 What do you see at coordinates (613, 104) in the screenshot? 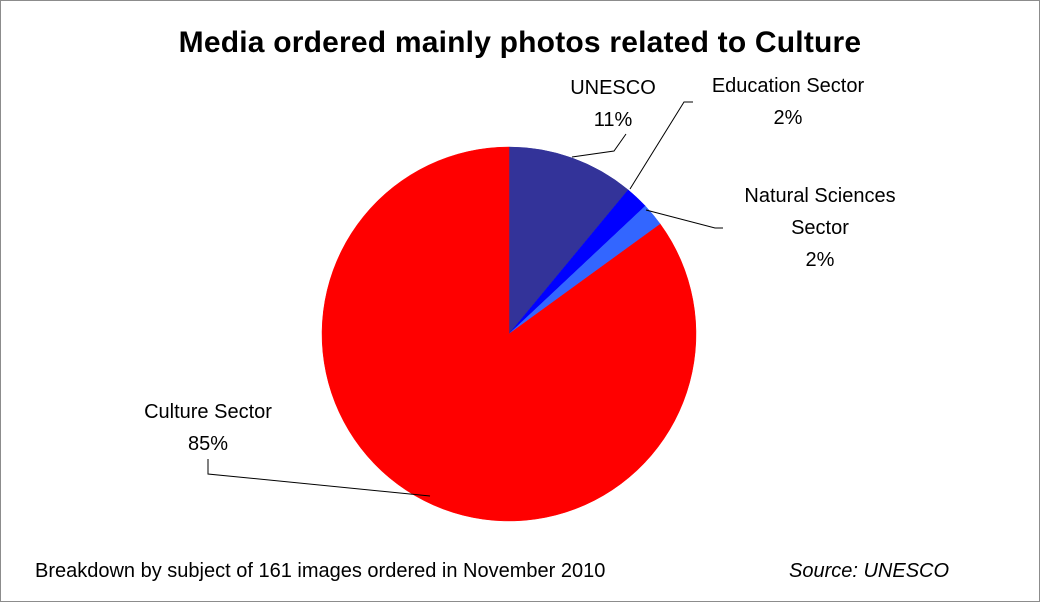
I see `data-label-unesco: UNESCO 11%` at bounding box center [613, 104].